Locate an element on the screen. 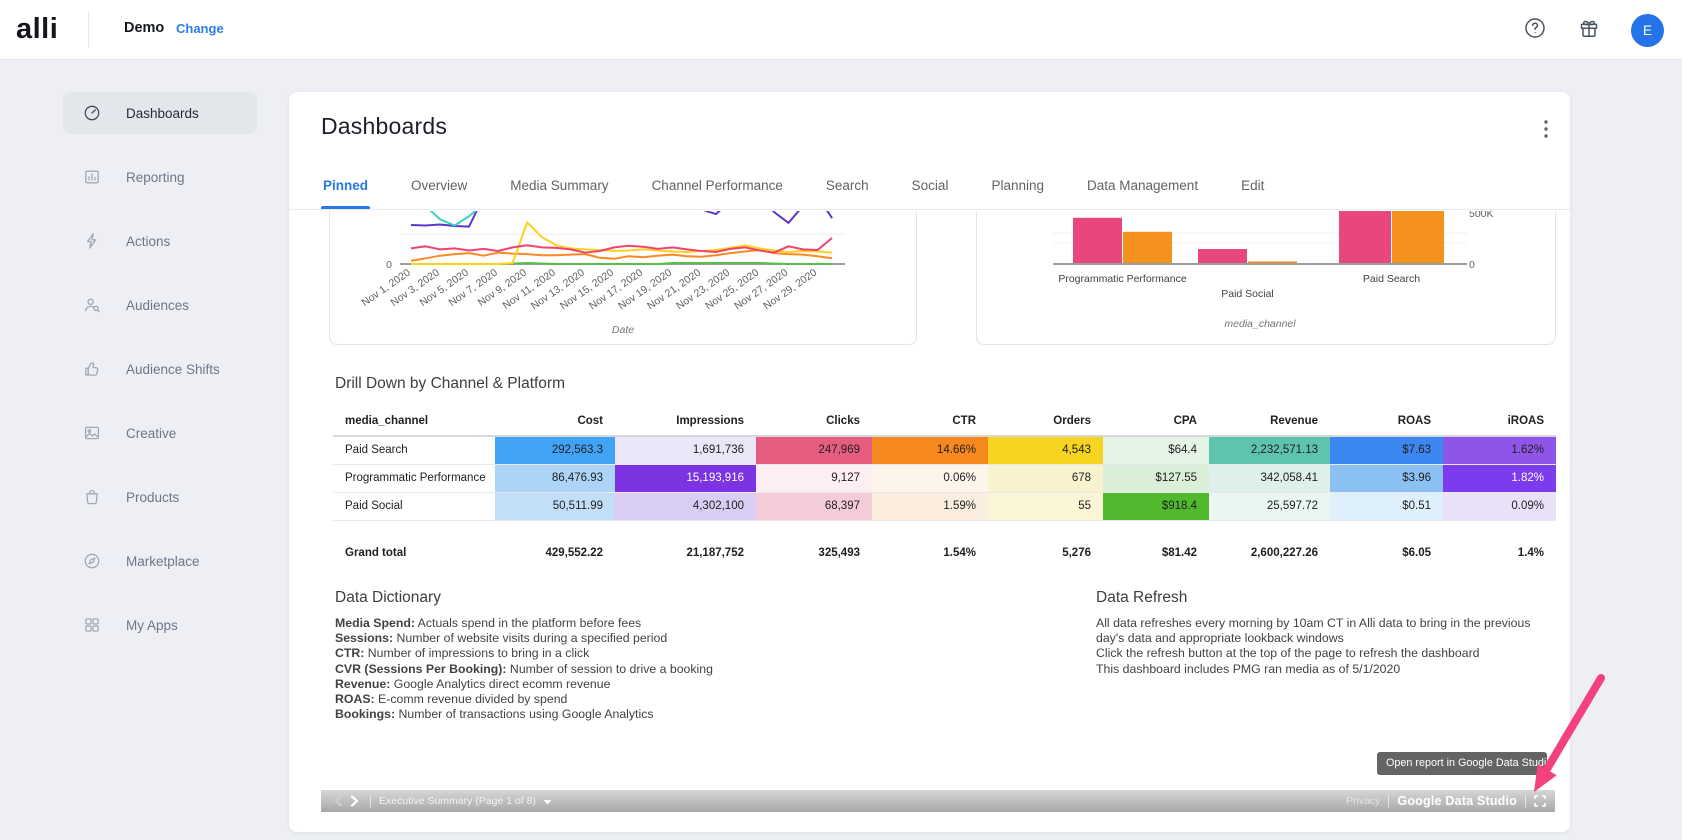  table-cell: 4,302,100 is located at coordinates (685, 506).